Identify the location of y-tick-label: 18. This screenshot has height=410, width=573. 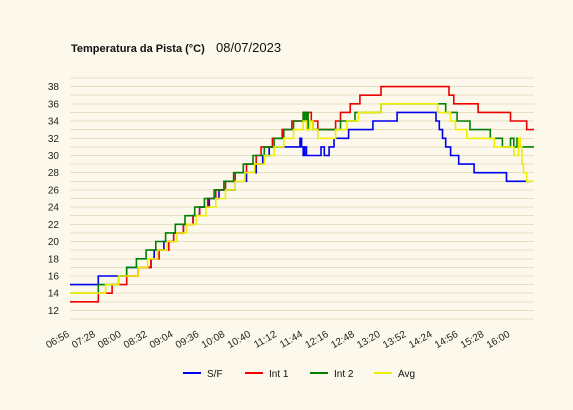
(54, 259).